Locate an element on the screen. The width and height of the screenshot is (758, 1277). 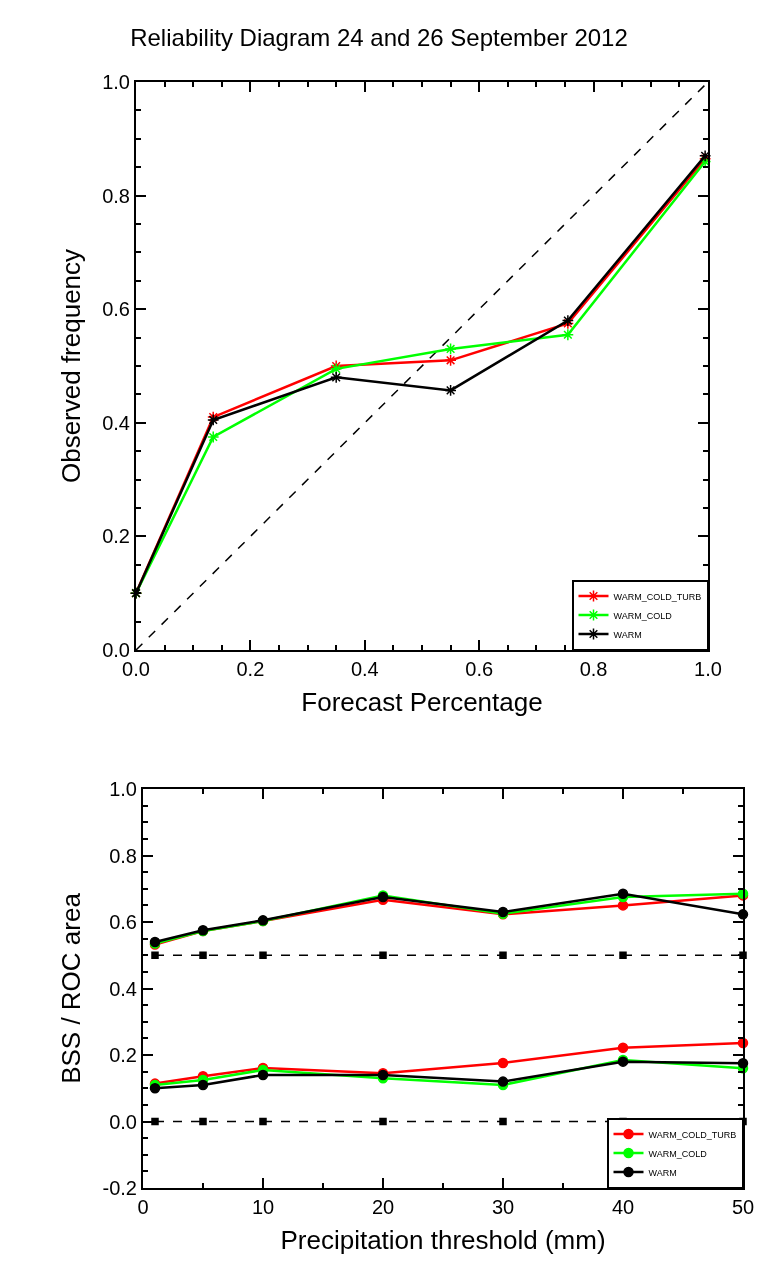
x-tick-label: 40 is located at coordinates (623, 1207).